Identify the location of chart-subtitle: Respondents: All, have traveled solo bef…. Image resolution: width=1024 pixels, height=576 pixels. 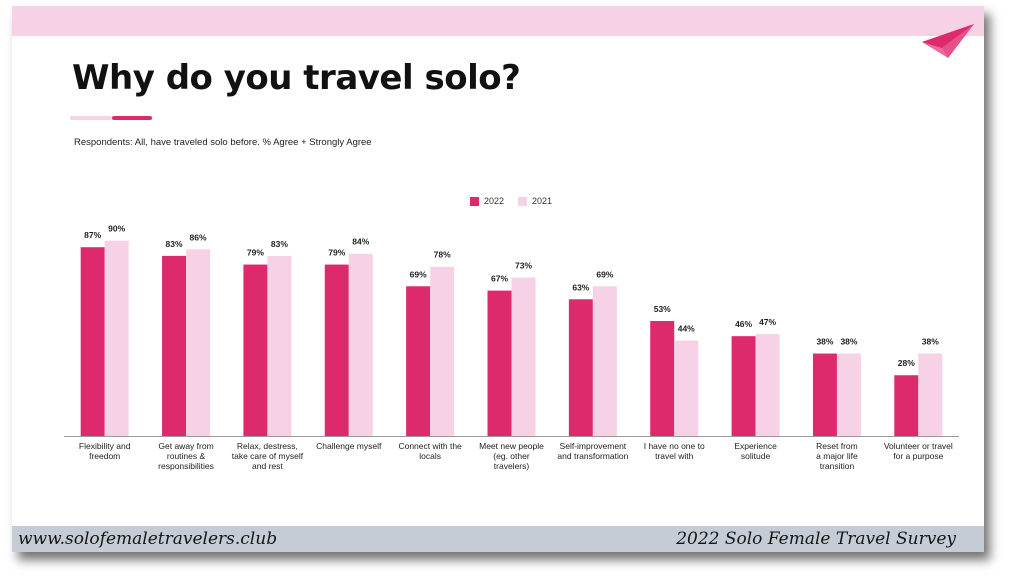
(223, 142).